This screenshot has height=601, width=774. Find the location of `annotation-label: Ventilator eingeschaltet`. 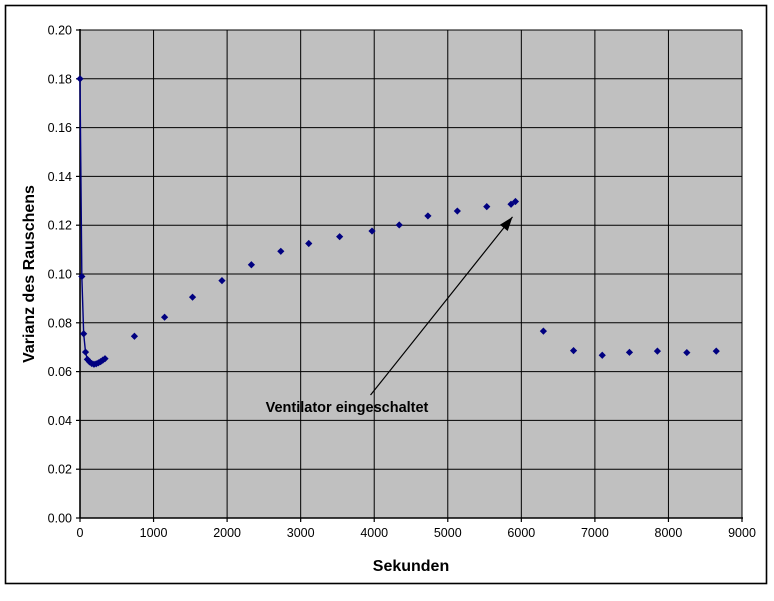

annotation-label: Ventilator eingeschaltet is located at coordinates (347, 408).